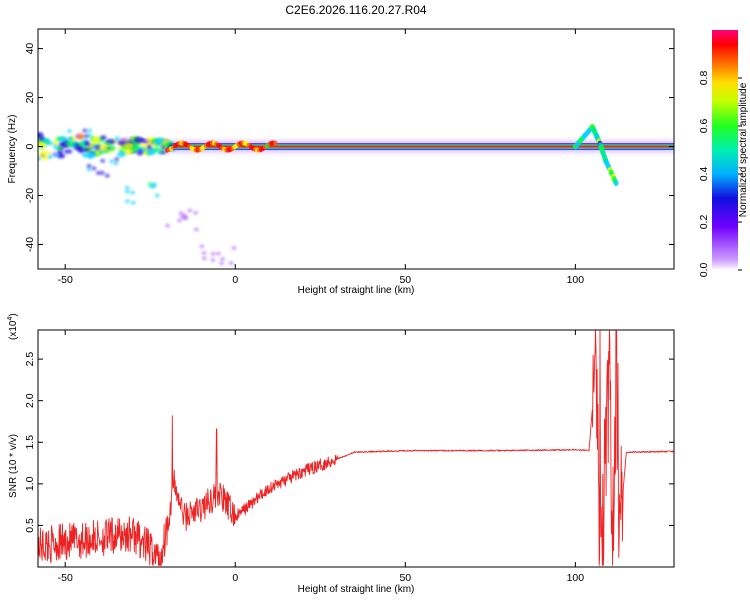 Image resolution: width=750 pixels, height=600 pixels. Describe the element at coordinates (704, 174) in the screenshot. I see `colorbar-tick-label: 0.4` at that location.